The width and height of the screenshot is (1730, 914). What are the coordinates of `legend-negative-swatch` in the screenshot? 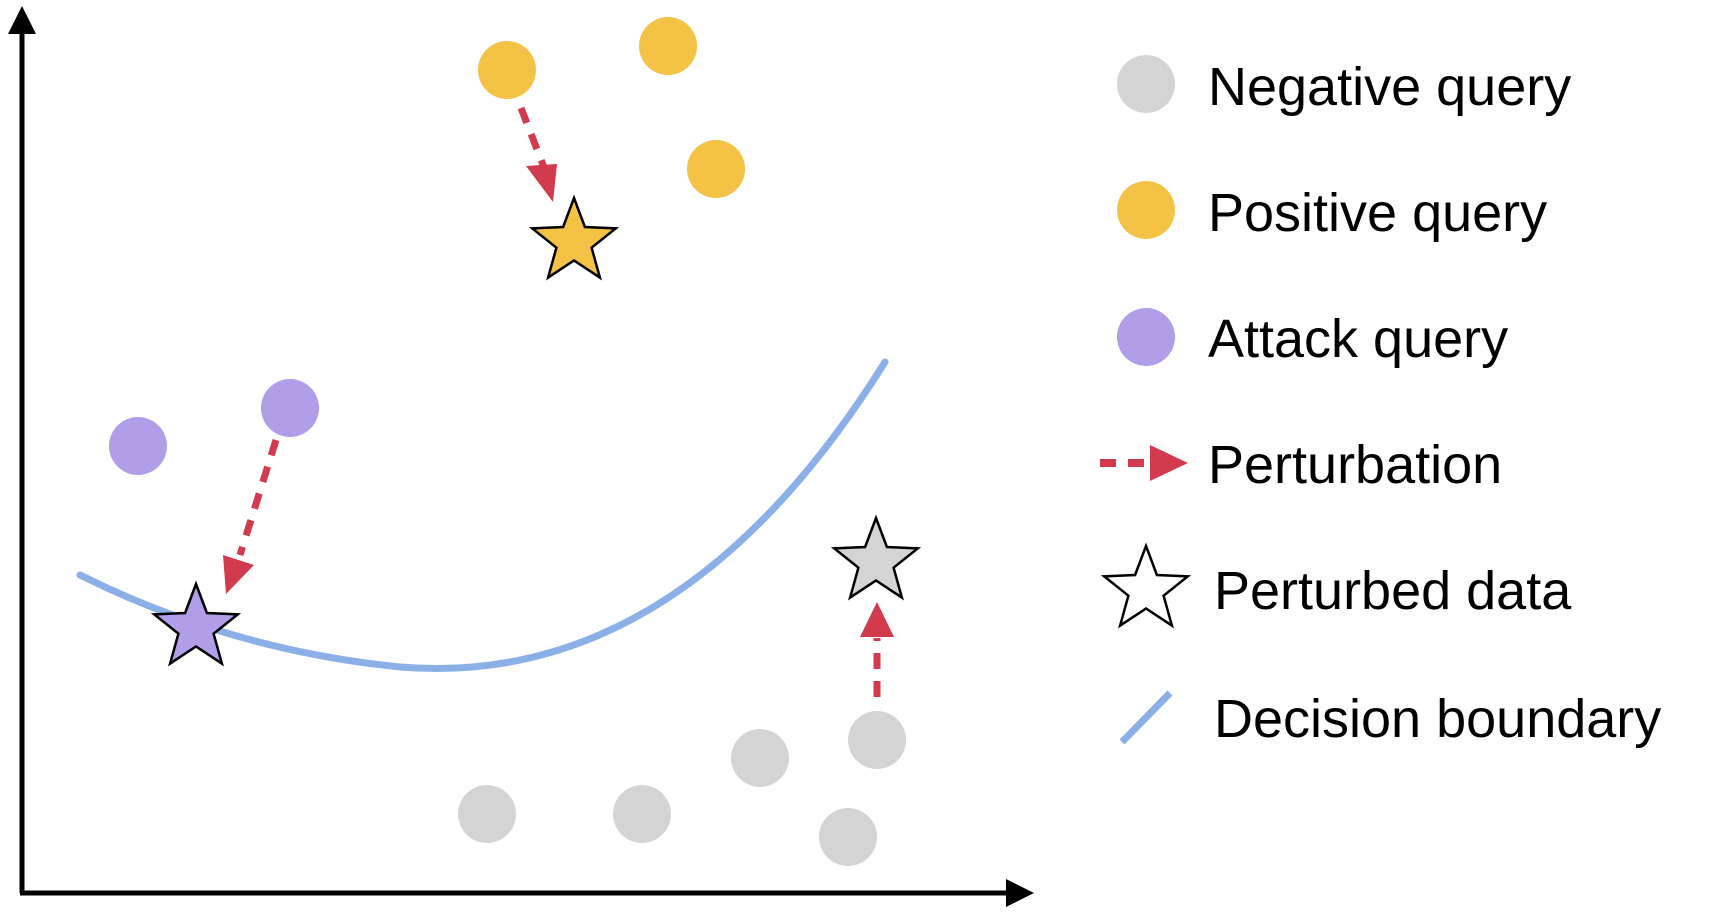 It's located at (1146, 84).